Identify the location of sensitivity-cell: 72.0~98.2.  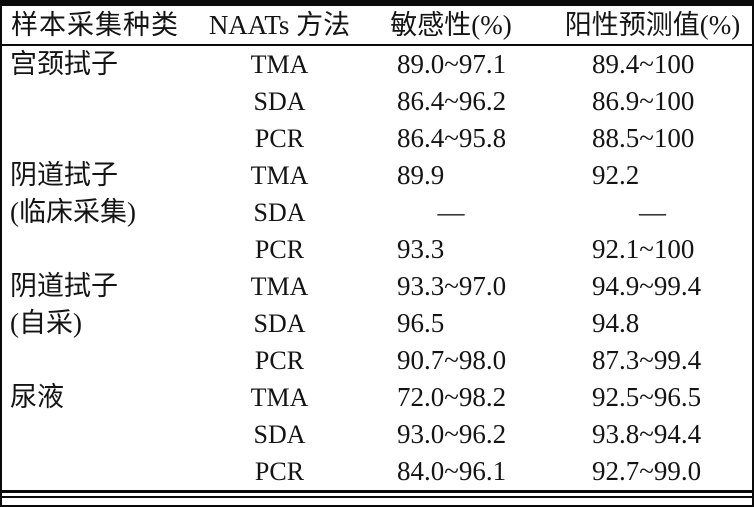
(452, 397).